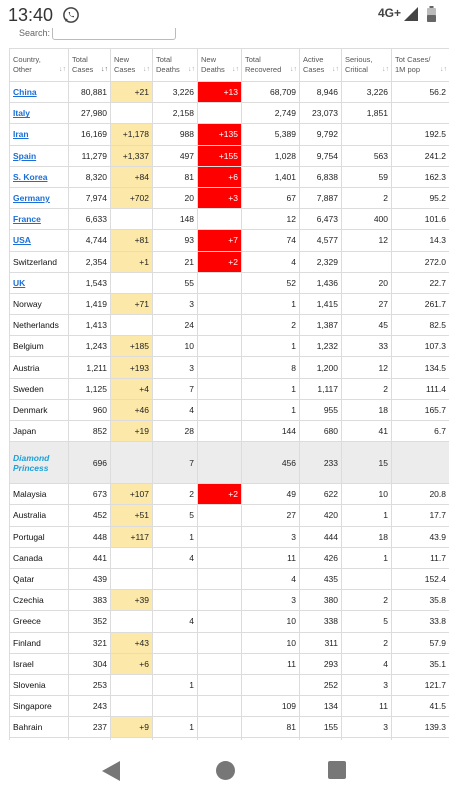  Describe the element at coordinates (420, 198) in the screenshot. I see `cell-tot-cases-1m: 95.2` at that location.